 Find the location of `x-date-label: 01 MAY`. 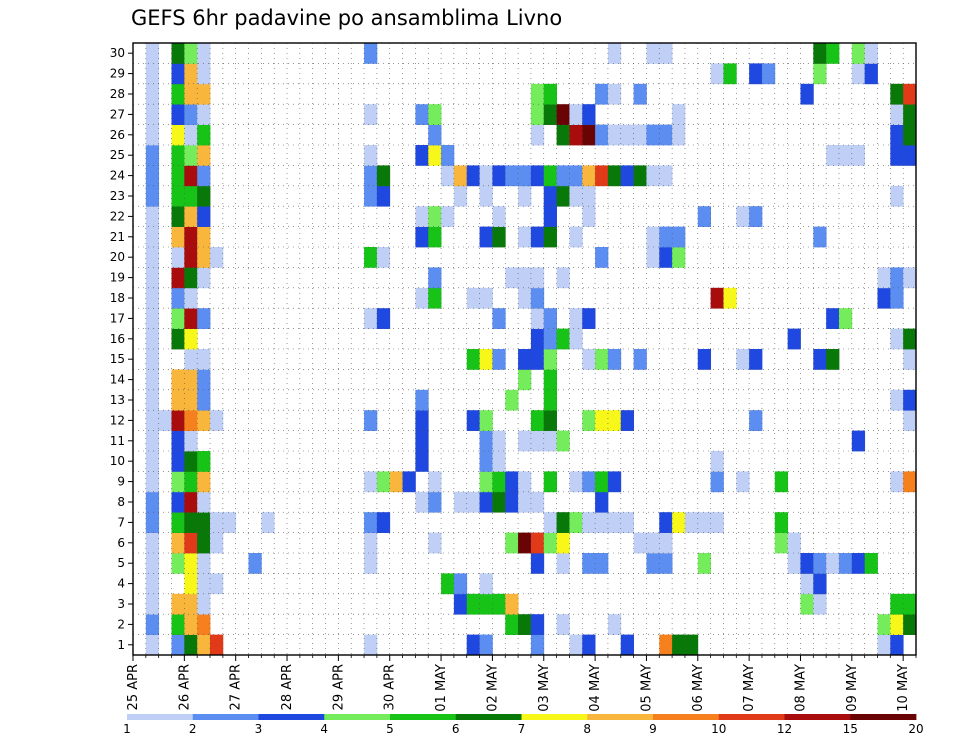

x-date-label: 01 MAY is located at coordinates (441, 688).